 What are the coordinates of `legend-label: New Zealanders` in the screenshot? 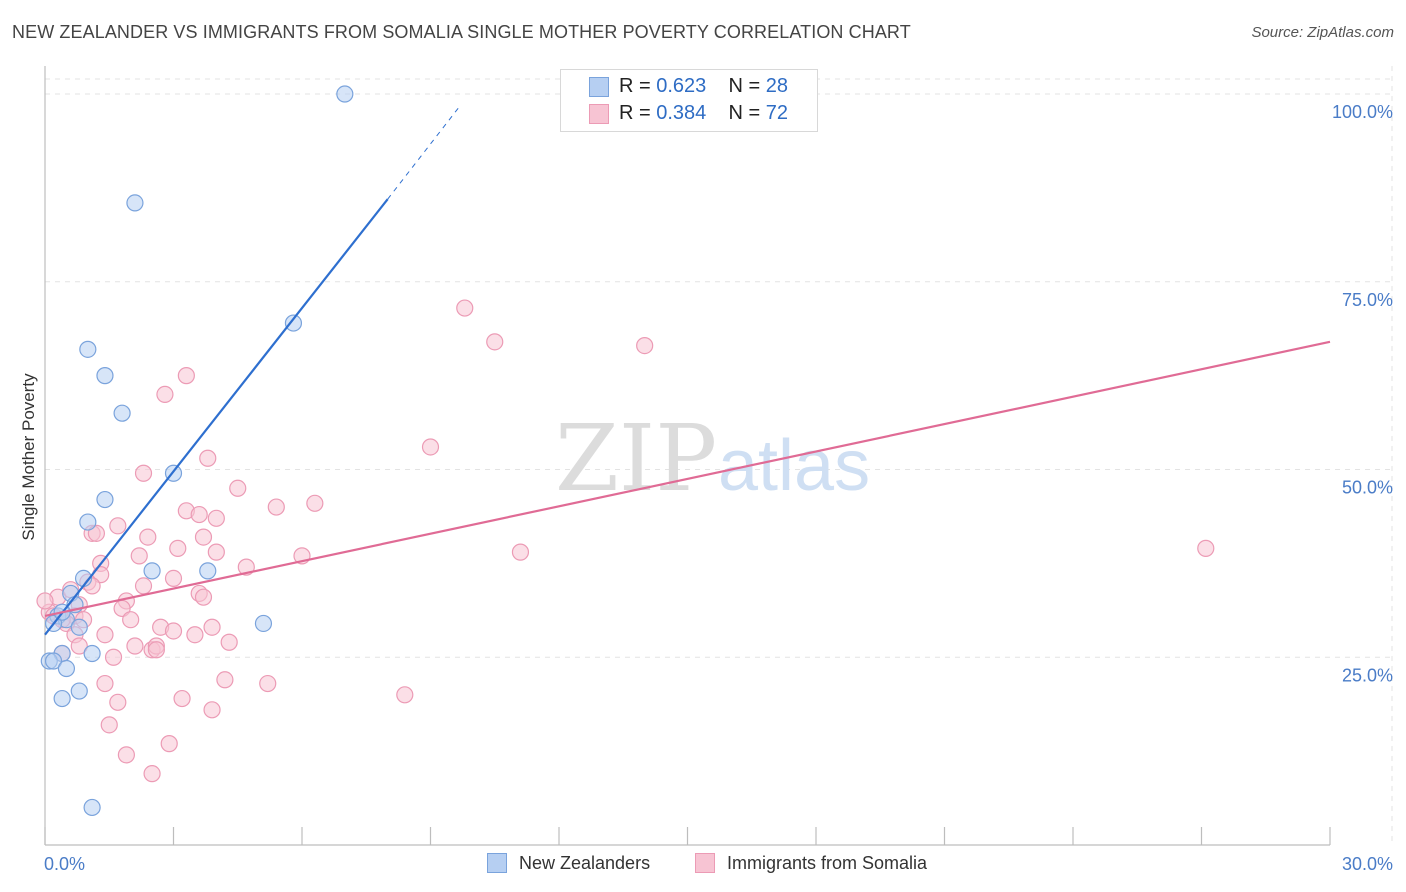 It's located at (585, 863).